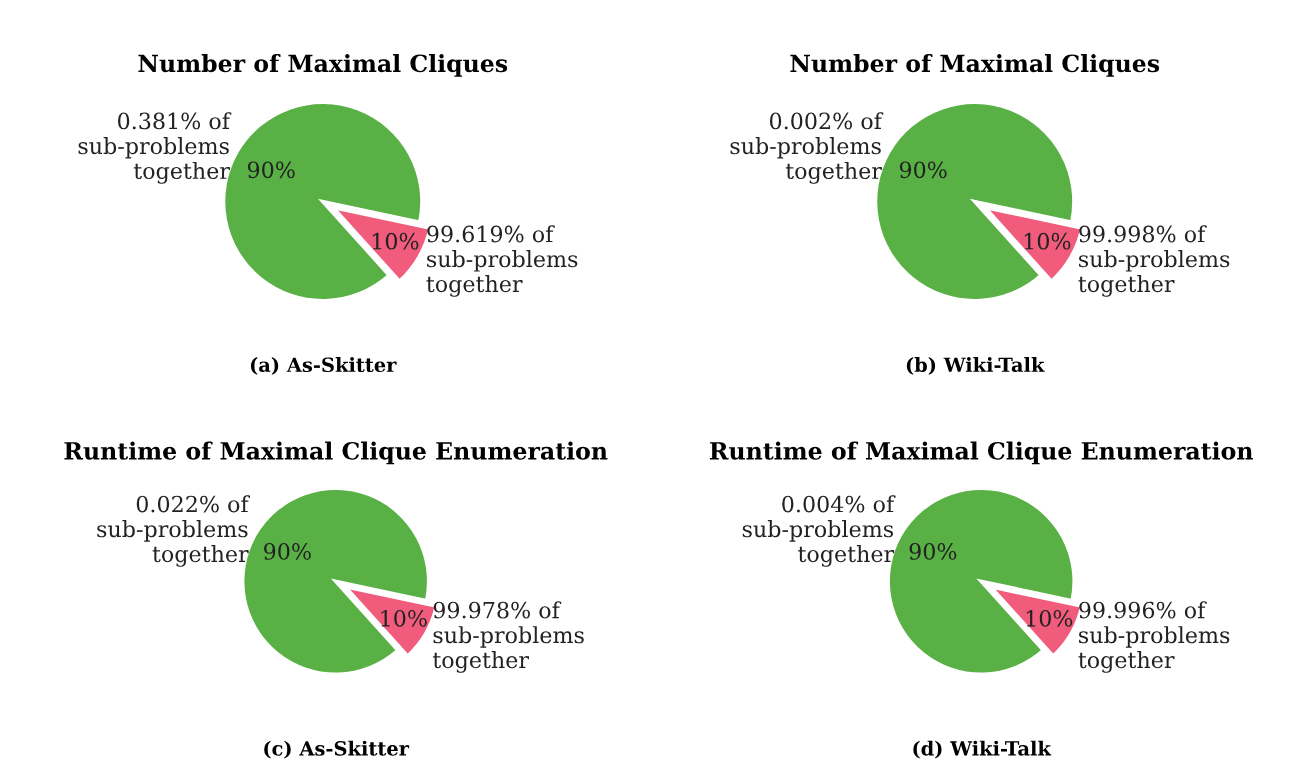 The width and height of the screenshot is (1291, 775). What do you see at coordinates (1154, 637) in the screenshot?
I see `slice-label: 99.996% of sub-problems together` at bounding box center [1154, 637].